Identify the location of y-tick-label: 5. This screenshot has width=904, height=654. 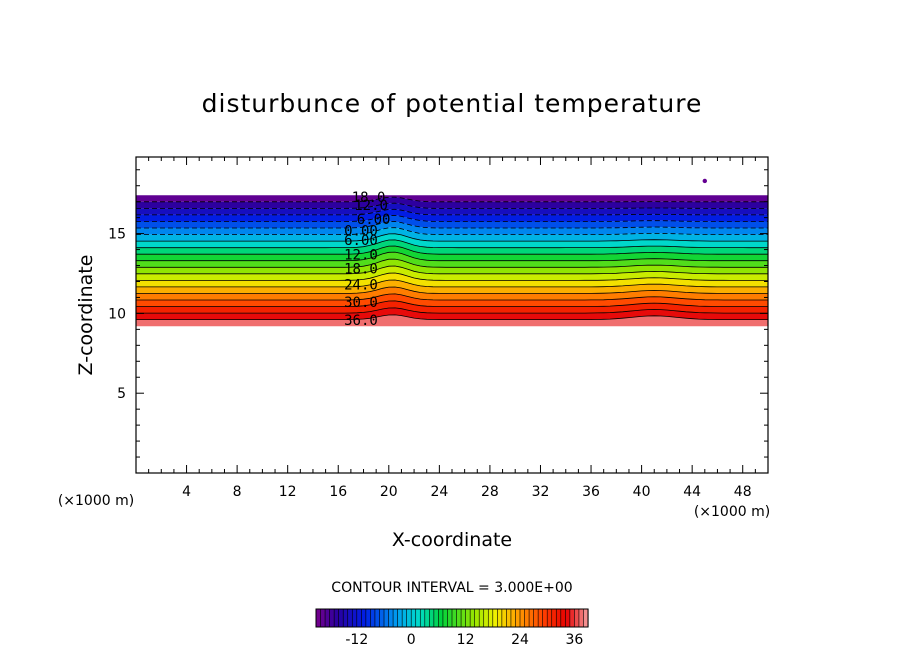
(121, 394).